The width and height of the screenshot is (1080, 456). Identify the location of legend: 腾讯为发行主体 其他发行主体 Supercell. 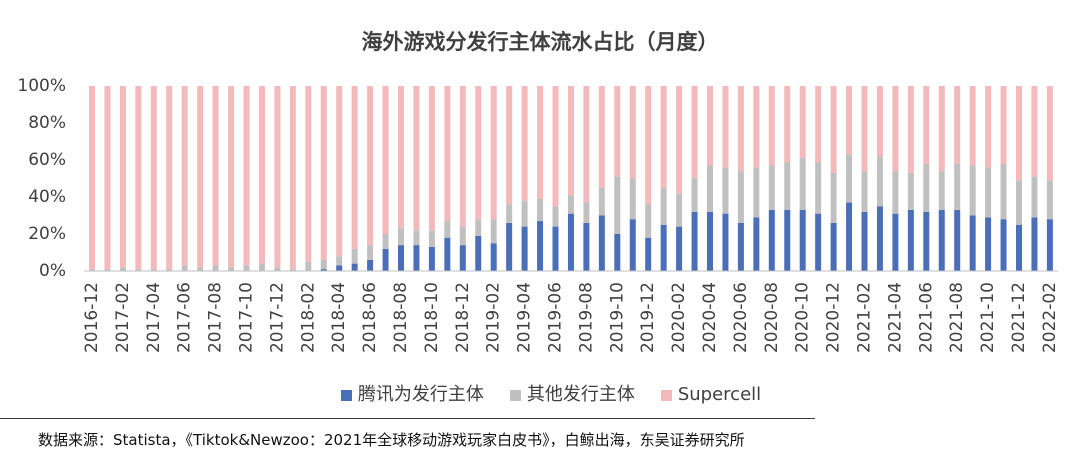
(540, 395).